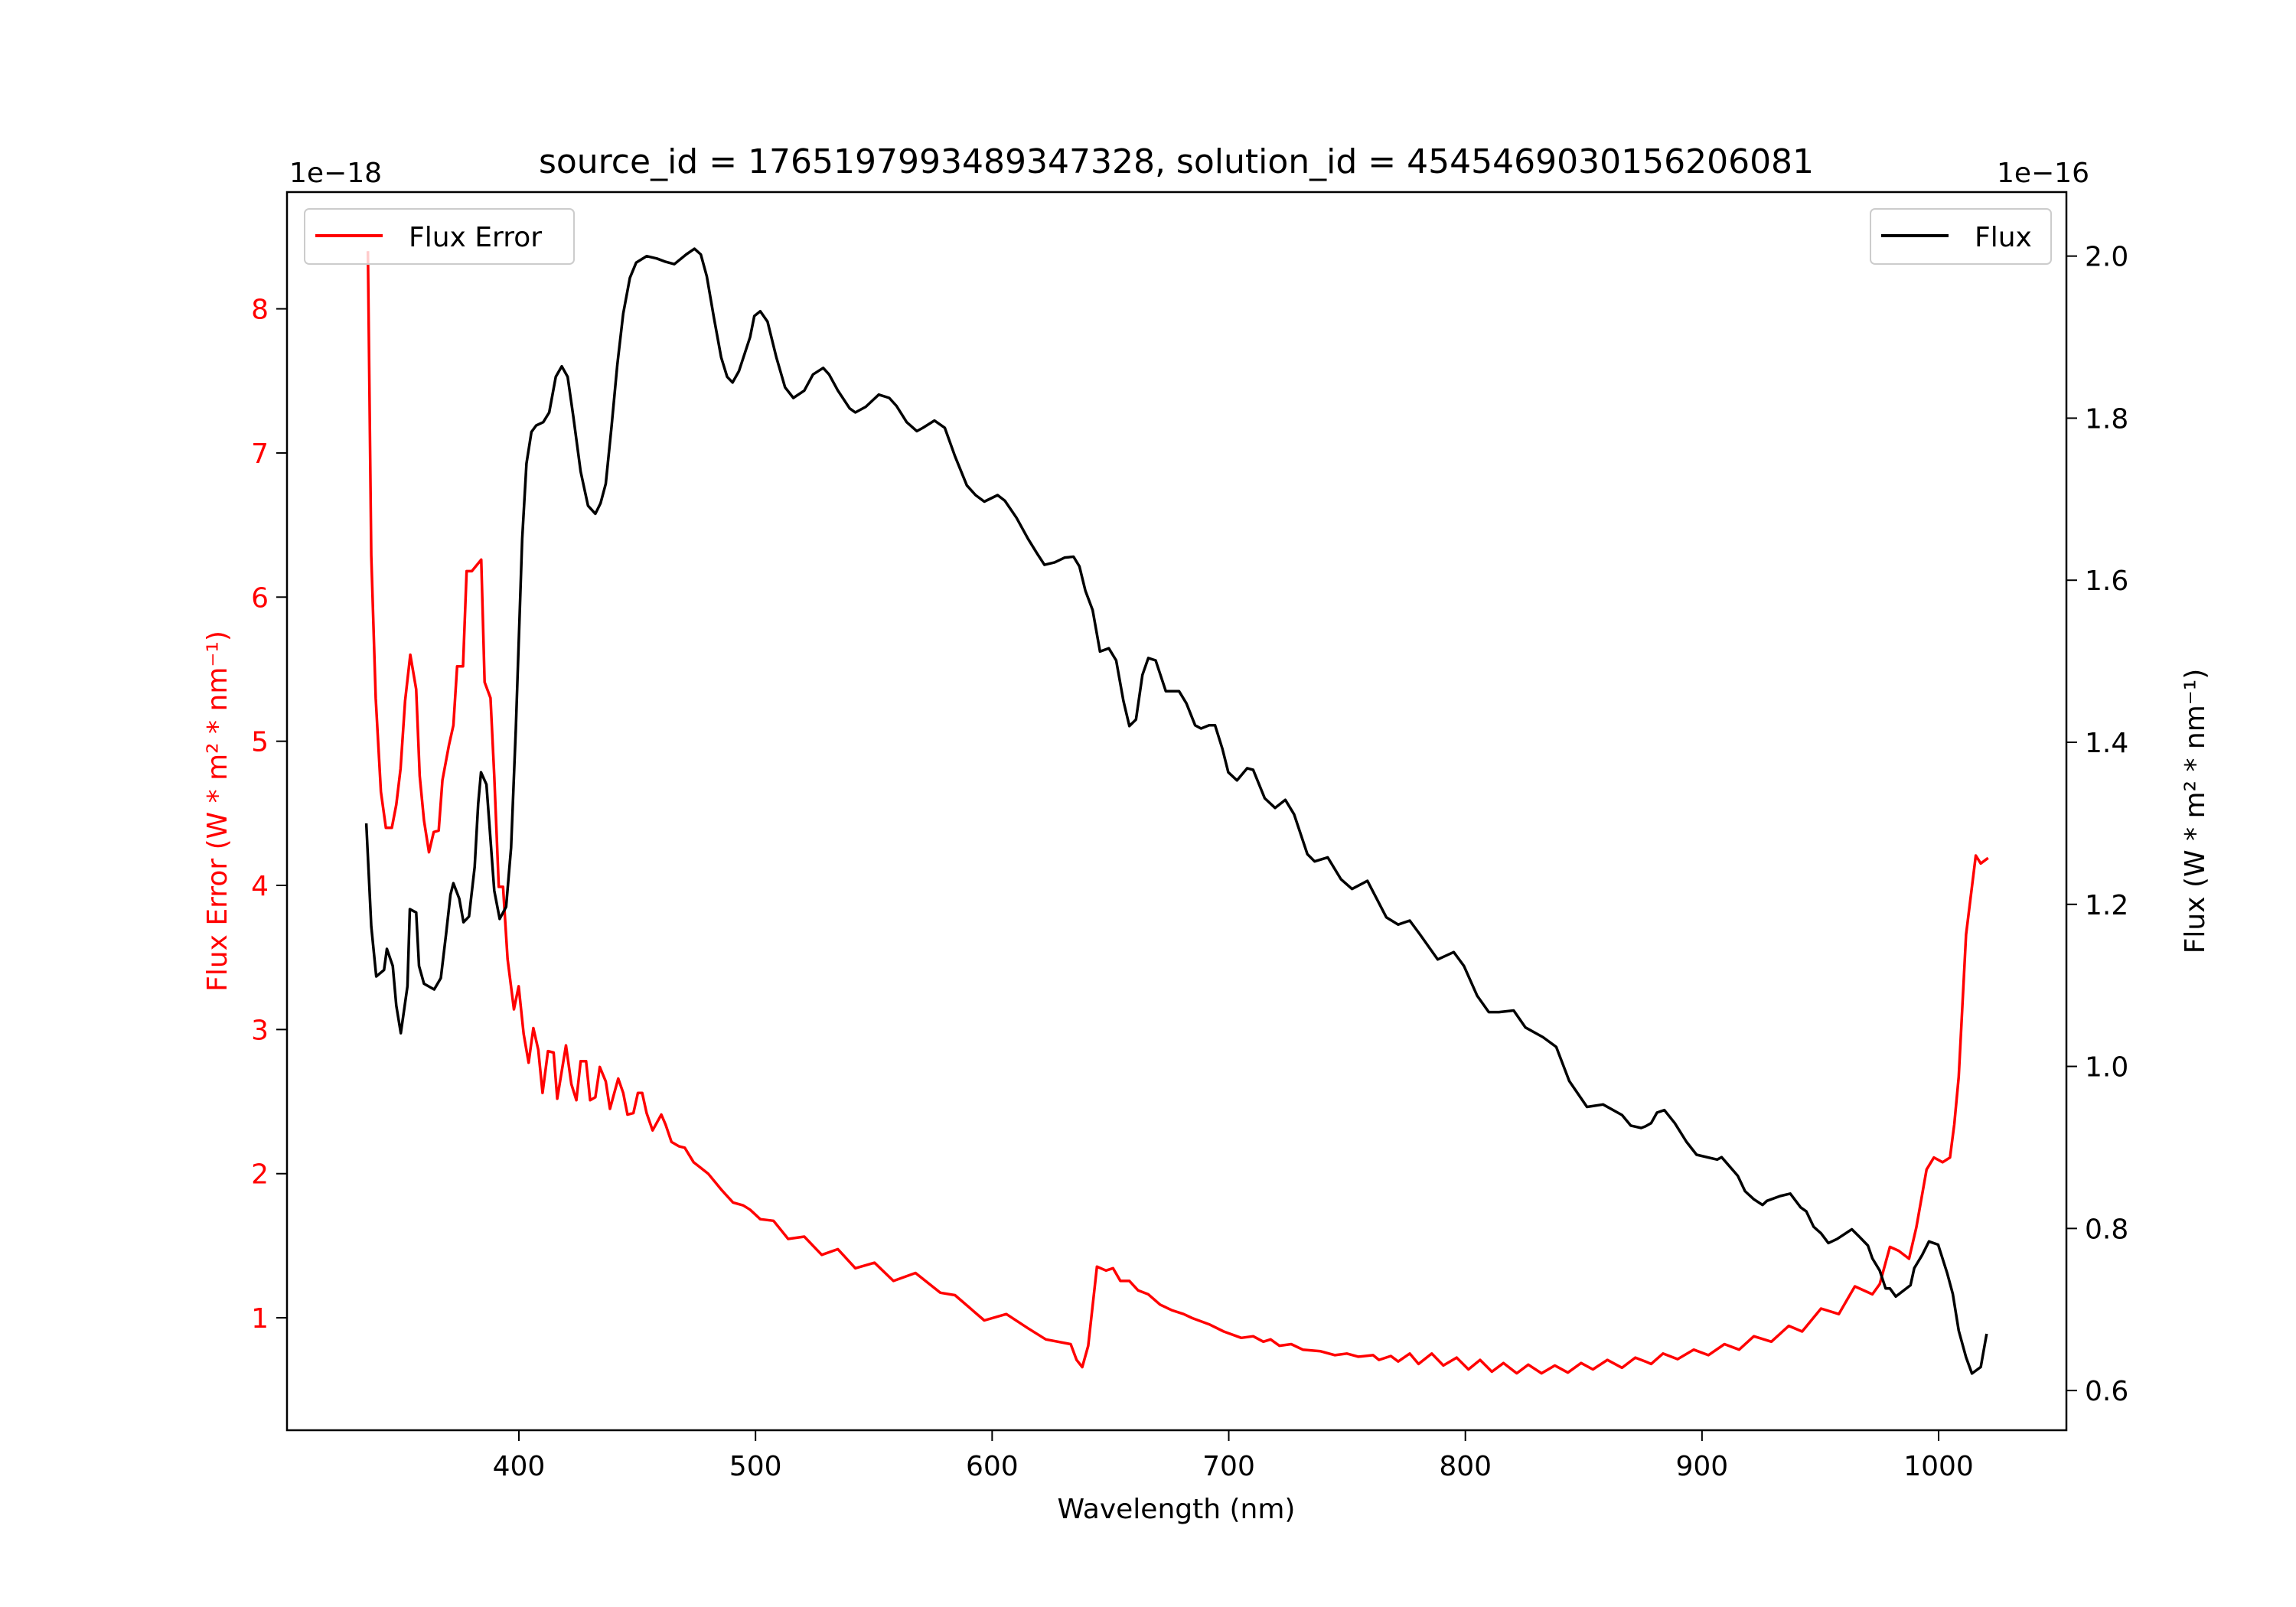  Describe the element at coordinates (2106, 743) in the screenshot. I see `right-y-tick-label: 1.4` at that location.